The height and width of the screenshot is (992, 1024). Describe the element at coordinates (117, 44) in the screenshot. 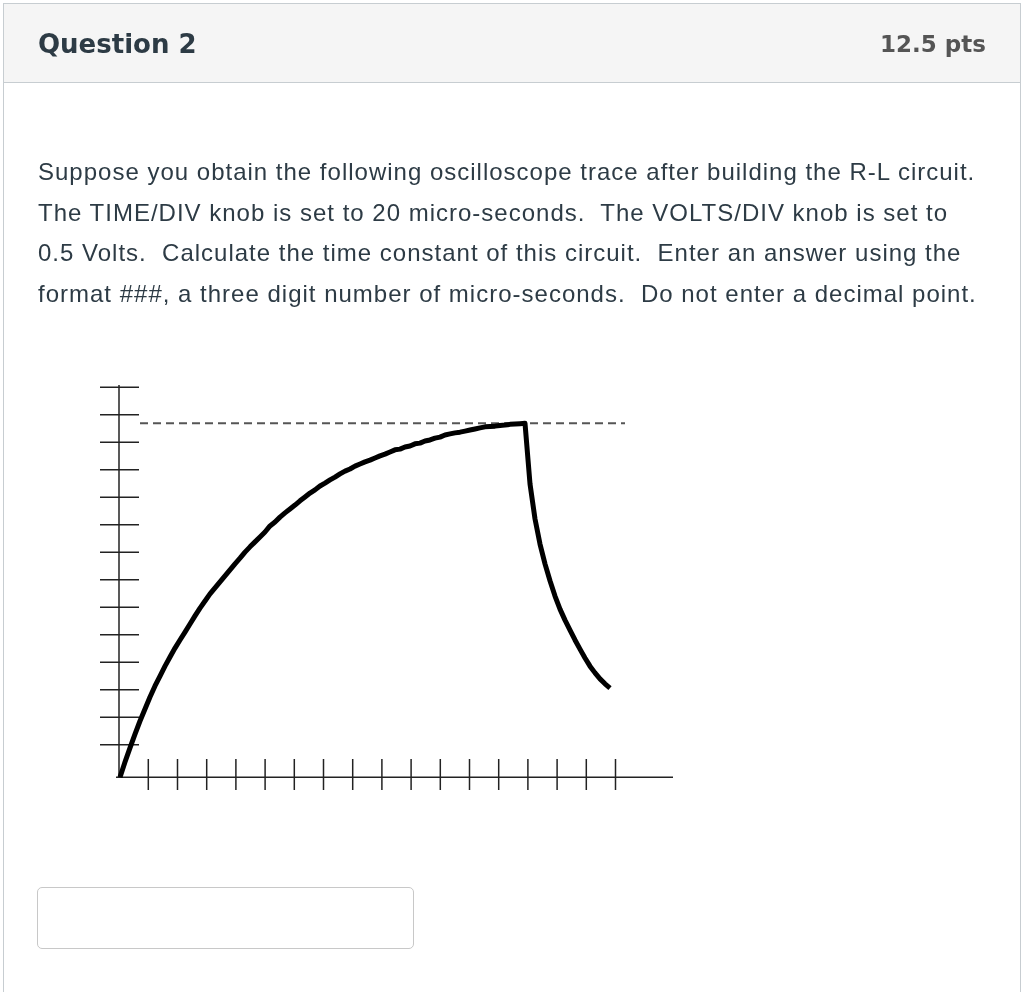

I see `chart-title: Question 2` at that location.